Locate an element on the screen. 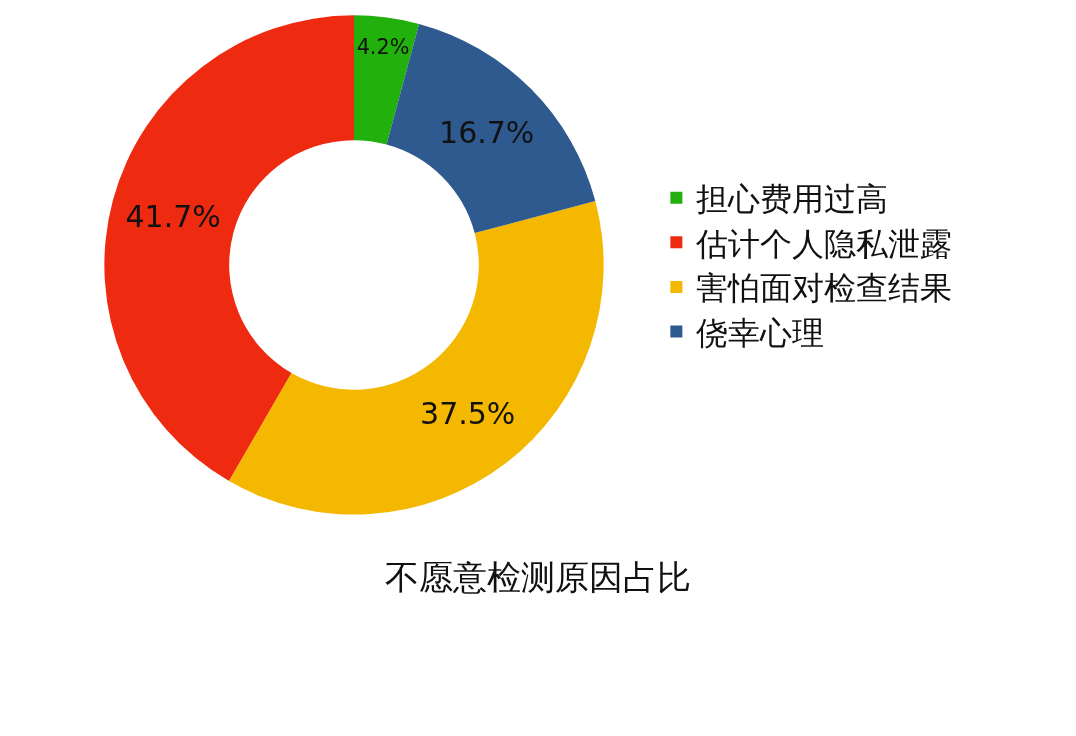 The height and width of the screenshot is (736, 1076). data-label: 16.7% is located at coordinates (487, 133).